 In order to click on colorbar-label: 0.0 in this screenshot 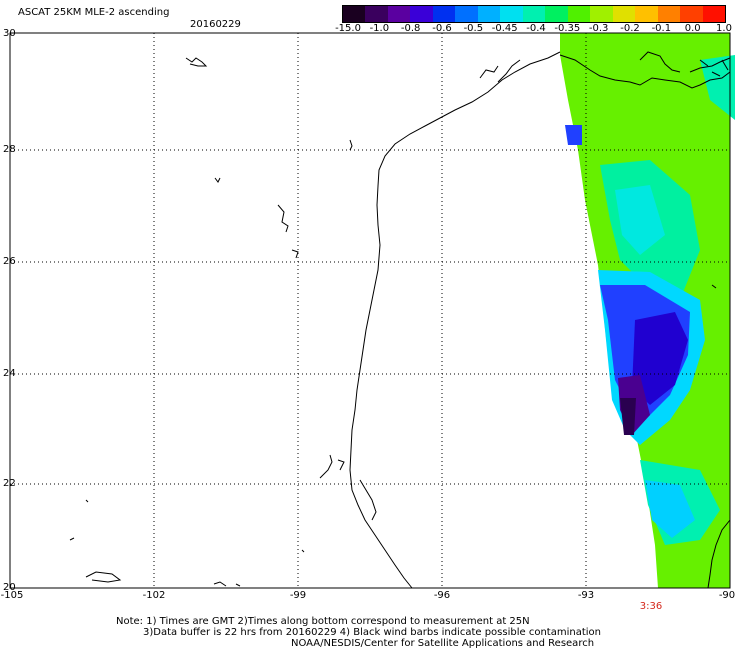, I will do `click(692, 28)`.